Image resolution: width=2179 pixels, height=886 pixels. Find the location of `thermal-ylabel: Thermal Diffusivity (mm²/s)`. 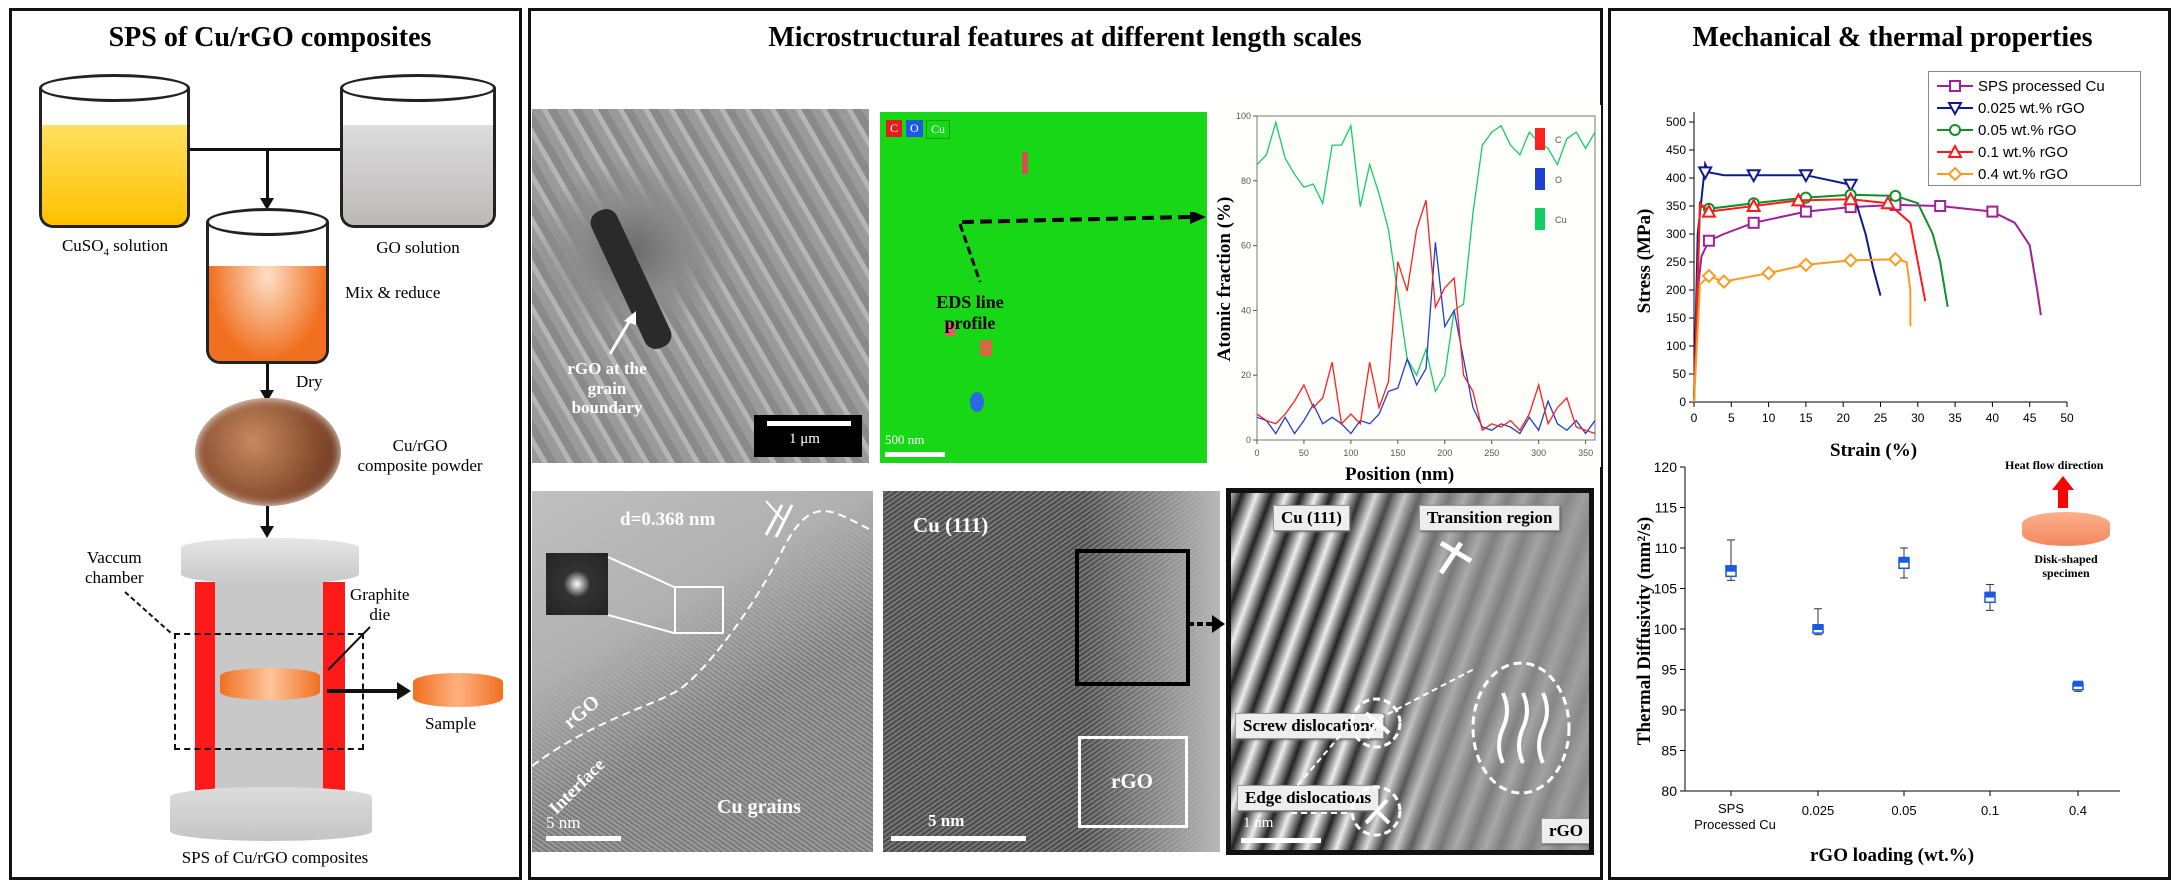

thermal-ylabel: Thermal Diffusivity (mm²/s) is located at coordinates (1644, 631).